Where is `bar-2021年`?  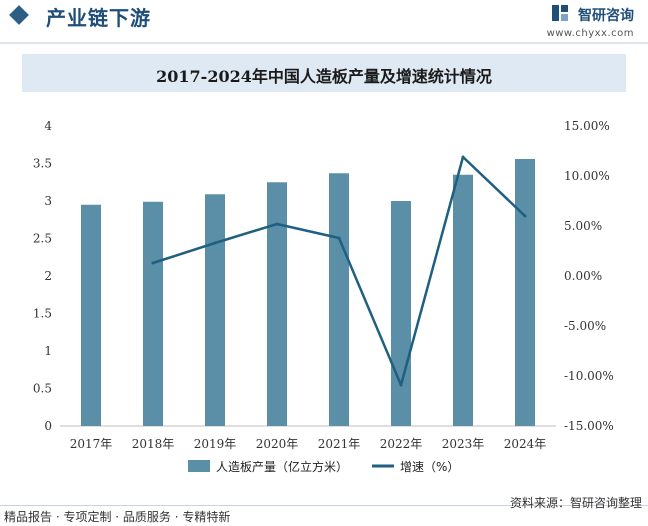
bar-2021年 is located at coordinates (339, 299).